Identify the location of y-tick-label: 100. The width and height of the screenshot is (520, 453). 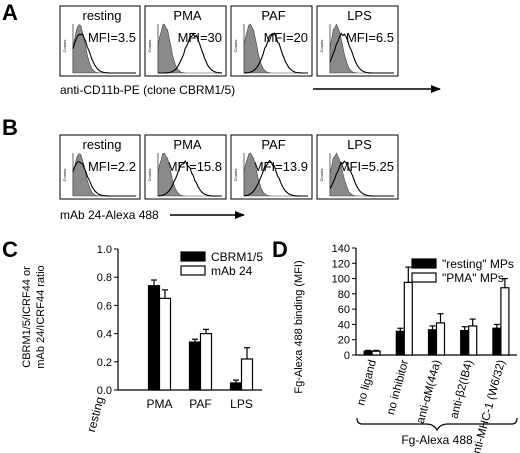
(341, 280).